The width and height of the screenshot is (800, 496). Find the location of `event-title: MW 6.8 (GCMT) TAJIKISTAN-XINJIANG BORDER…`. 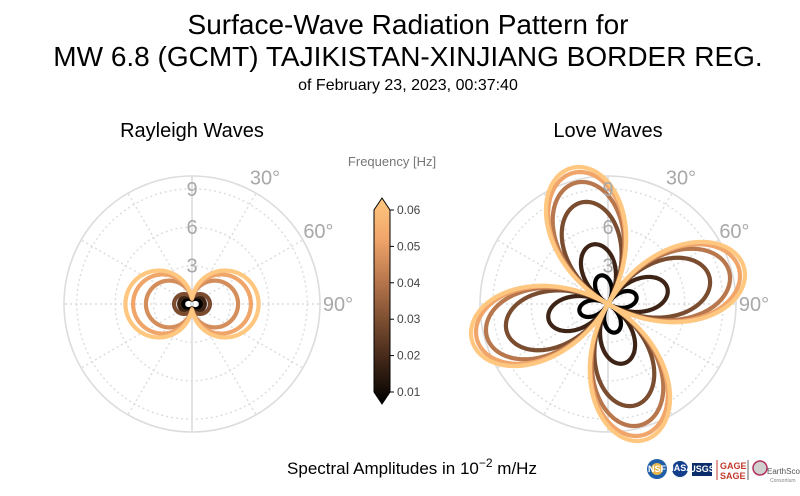

event-title: MW 6.8 (GCMT) TAJIKISTAN-XINJIANG BORDER… is located at coordinates (407, 56).